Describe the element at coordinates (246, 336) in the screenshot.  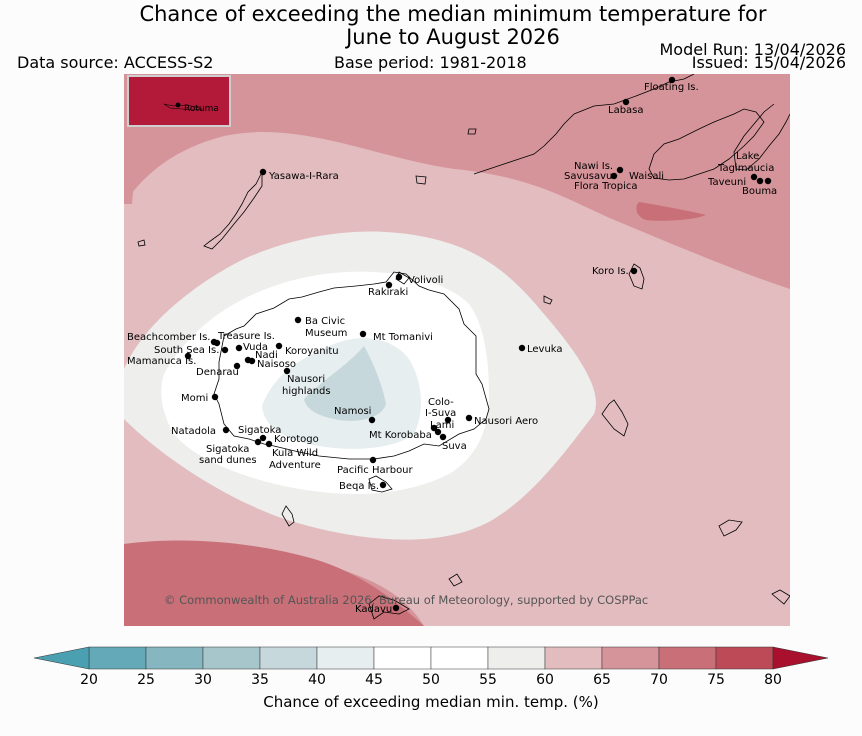
I see `place-label: Treasure Is.` at that location.